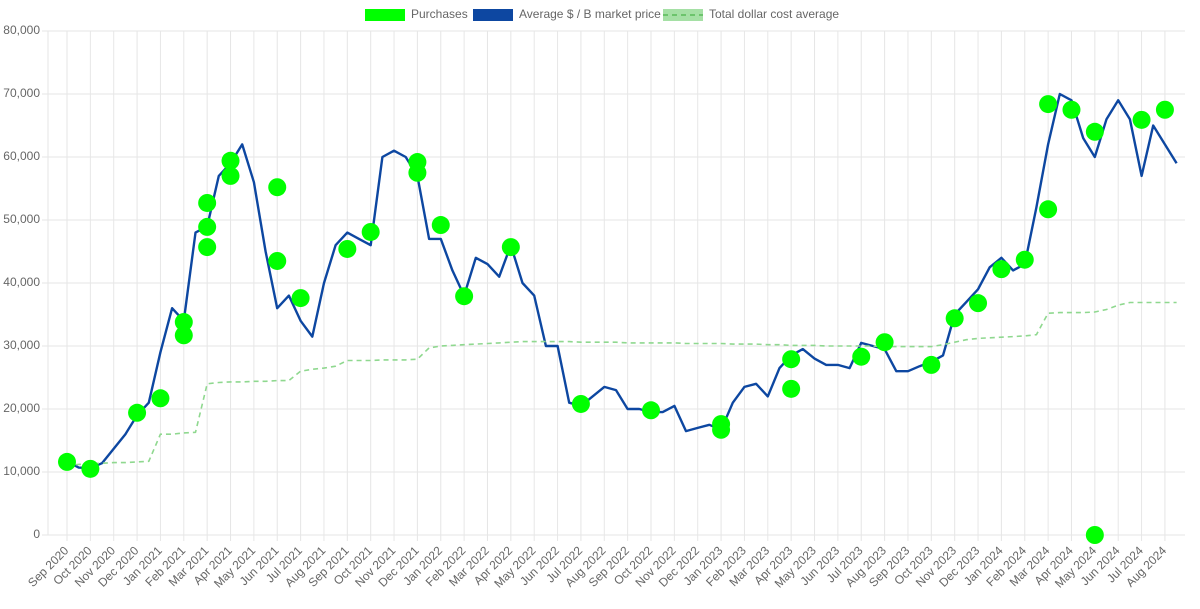 This screenshot has width=1200, height=609. I want to click on y-tick-label: 20,000, so click(21, 408).